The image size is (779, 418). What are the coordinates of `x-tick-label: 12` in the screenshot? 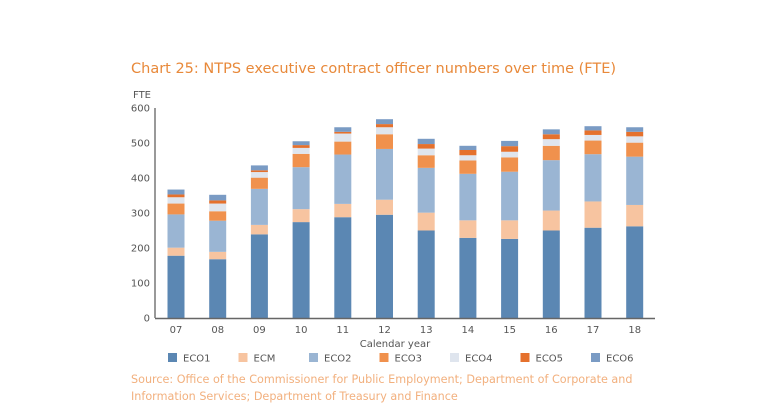 It's located at (384, 330).